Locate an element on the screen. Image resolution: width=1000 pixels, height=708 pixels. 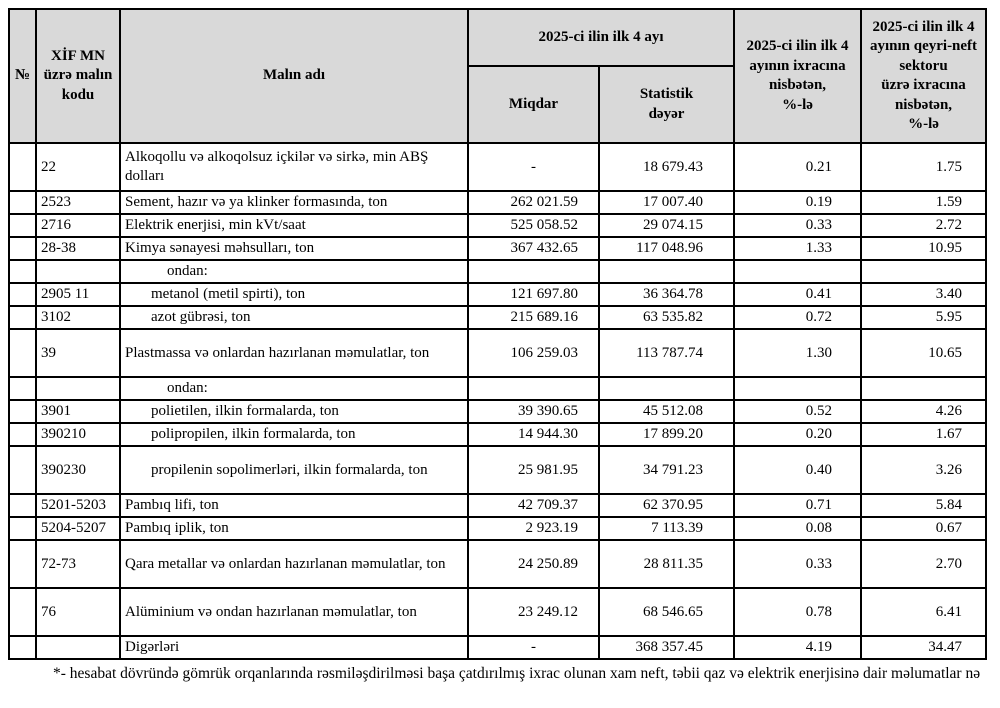
statistical-value-cell: 113 787.74 is located at coordinates (666, 353).